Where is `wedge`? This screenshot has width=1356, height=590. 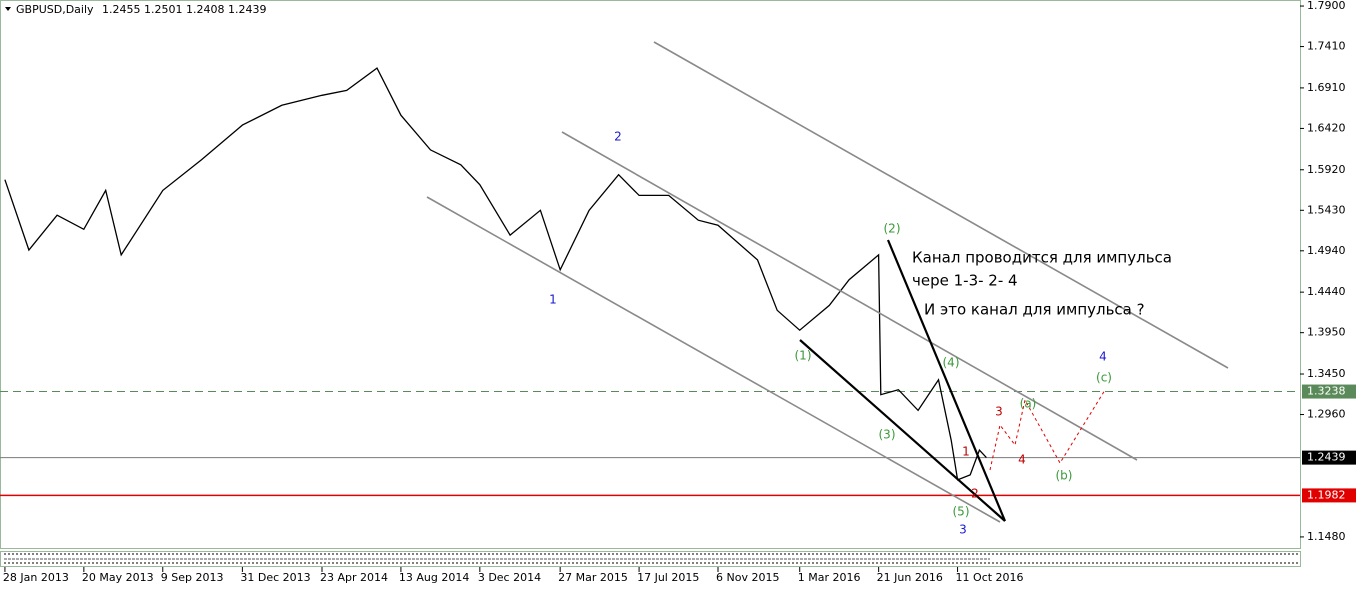 wedge is located at coordinates (903, 380).